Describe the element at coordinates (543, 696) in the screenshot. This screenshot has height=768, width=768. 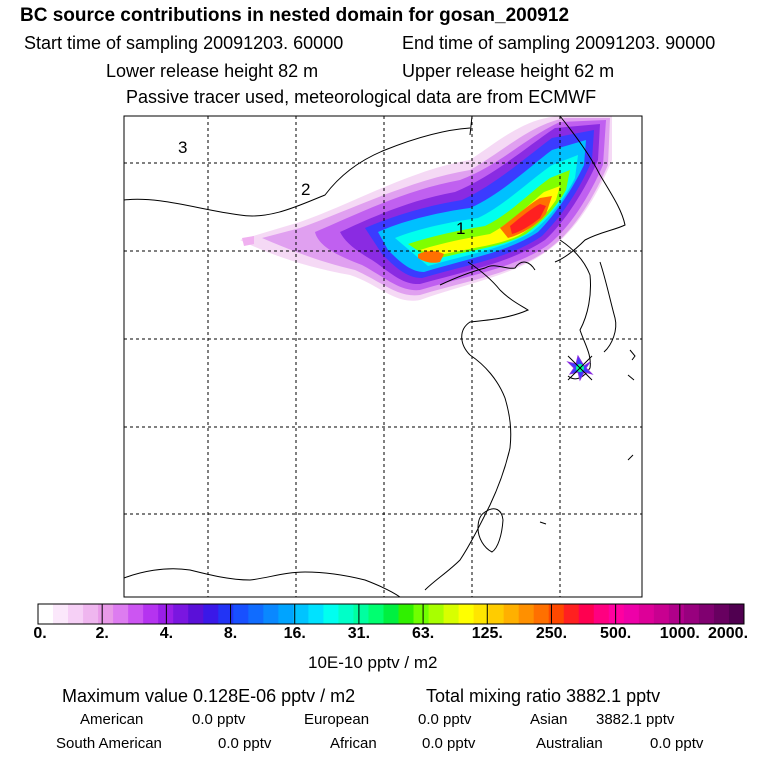
I see `total-mixing-ratio: Total mixing ratio 3882.1 pptv` at that location.